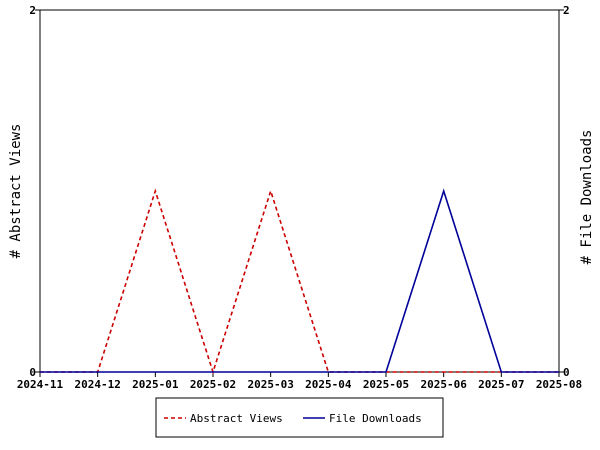 Image resolution: width=600 pixels, height=450 pixels. What do you see at coordinates (564, 191) in the screenshot?
I see `y-axis-right: 02` at bounding box center [564, 191].